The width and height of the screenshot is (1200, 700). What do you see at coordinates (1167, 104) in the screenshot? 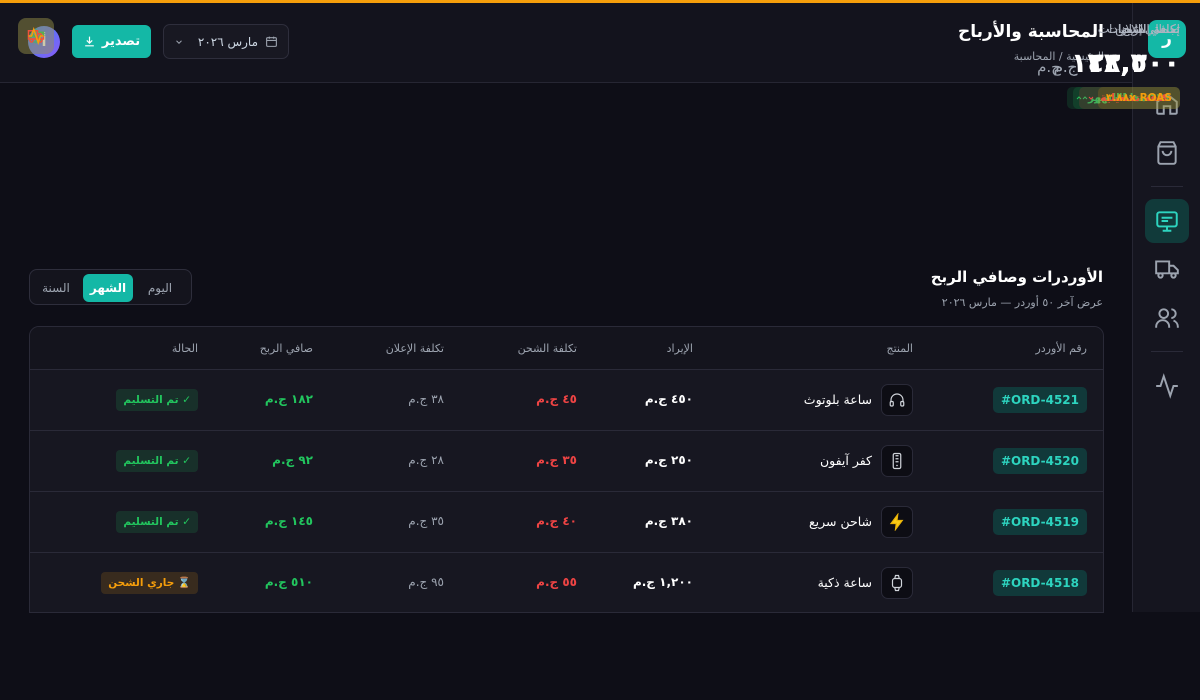
I see `home-icon` at bounding box center [1167, 104].